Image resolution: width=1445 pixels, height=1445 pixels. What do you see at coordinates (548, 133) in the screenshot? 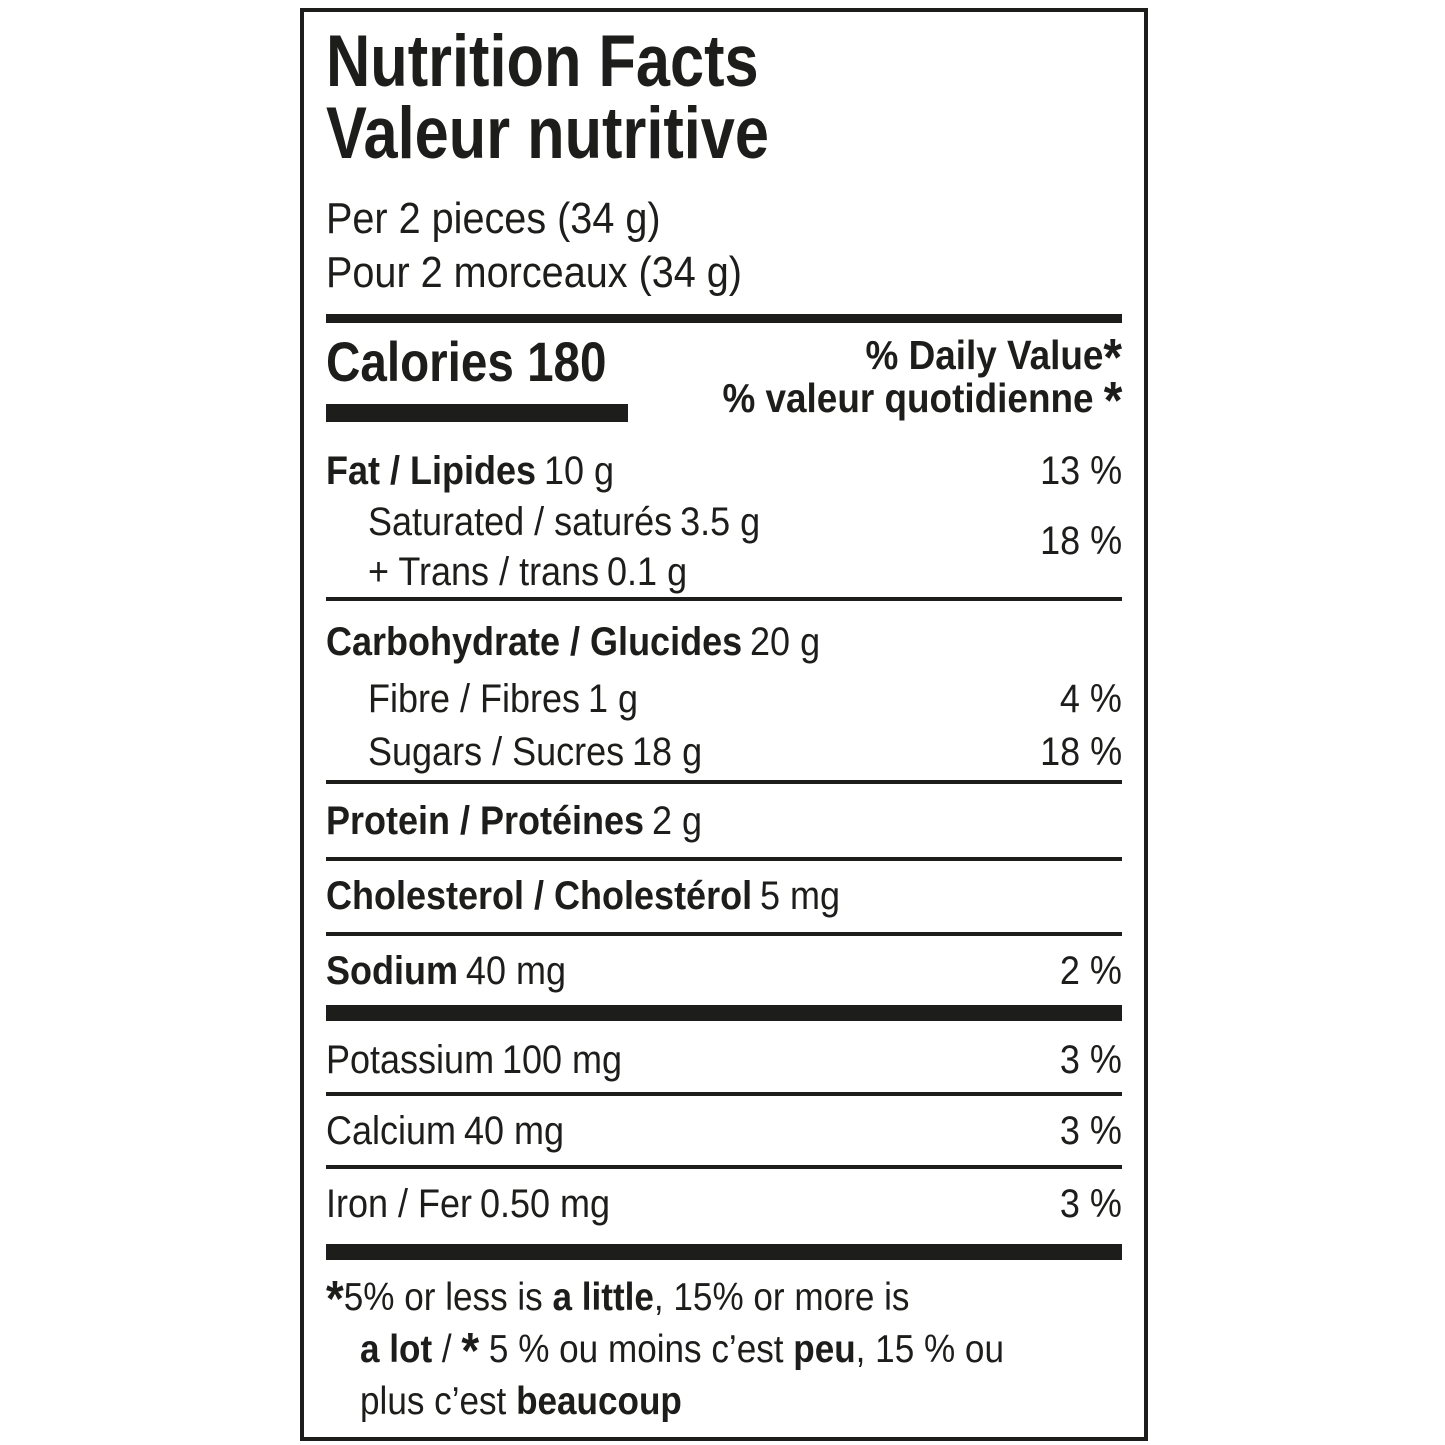
I see `title-fr-text: Valeur nutritive` at bounding box center [548, 133].